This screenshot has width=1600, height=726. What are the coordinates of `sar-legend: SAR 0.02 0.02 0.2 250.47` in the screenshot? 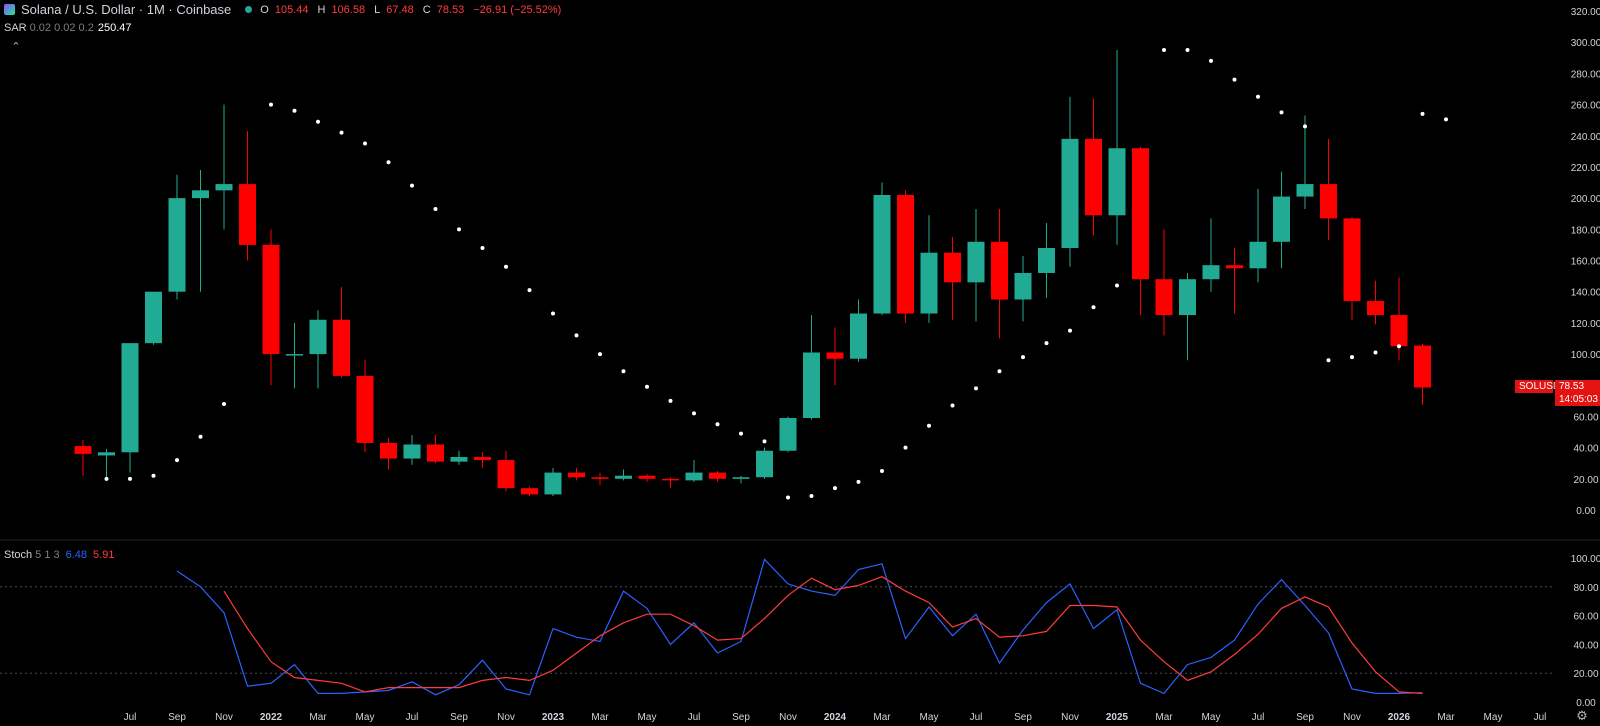 It's located at (68, 28).